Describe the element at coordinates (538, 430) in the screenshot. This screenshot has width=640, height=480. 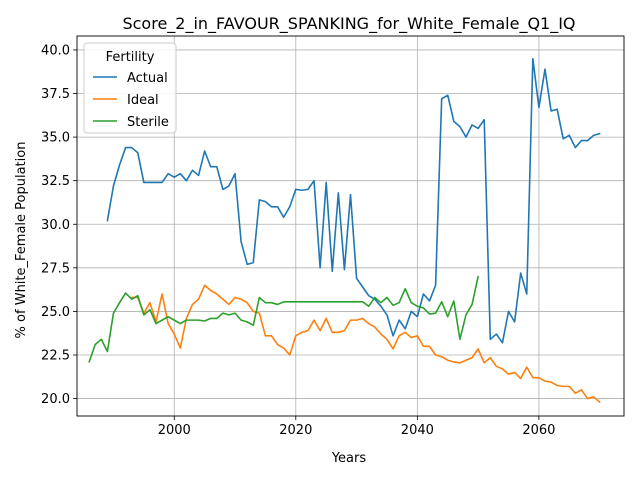
I see `x-tick-label: 2060` at that location.